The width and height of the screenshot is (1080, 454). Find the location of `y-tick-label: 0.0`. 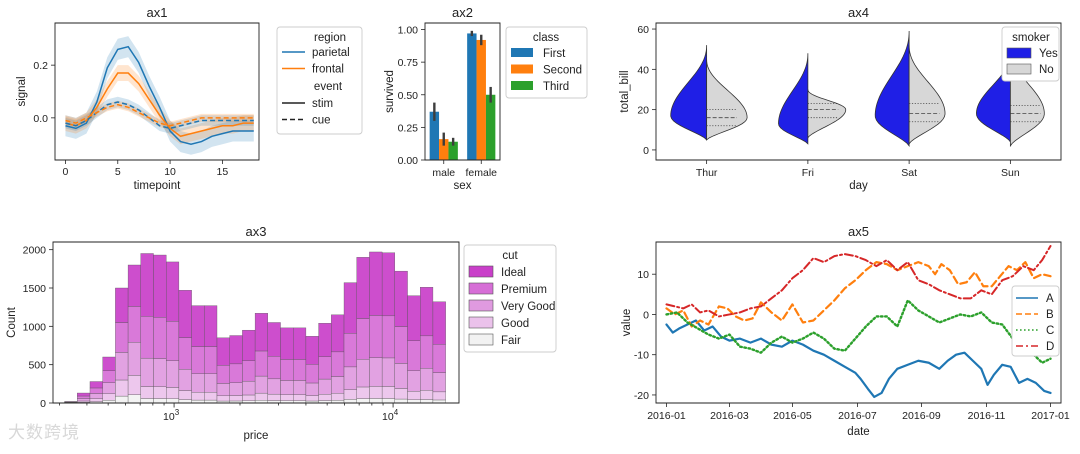

y-tick-label: 0.0 is located at coordinates (40, 119).